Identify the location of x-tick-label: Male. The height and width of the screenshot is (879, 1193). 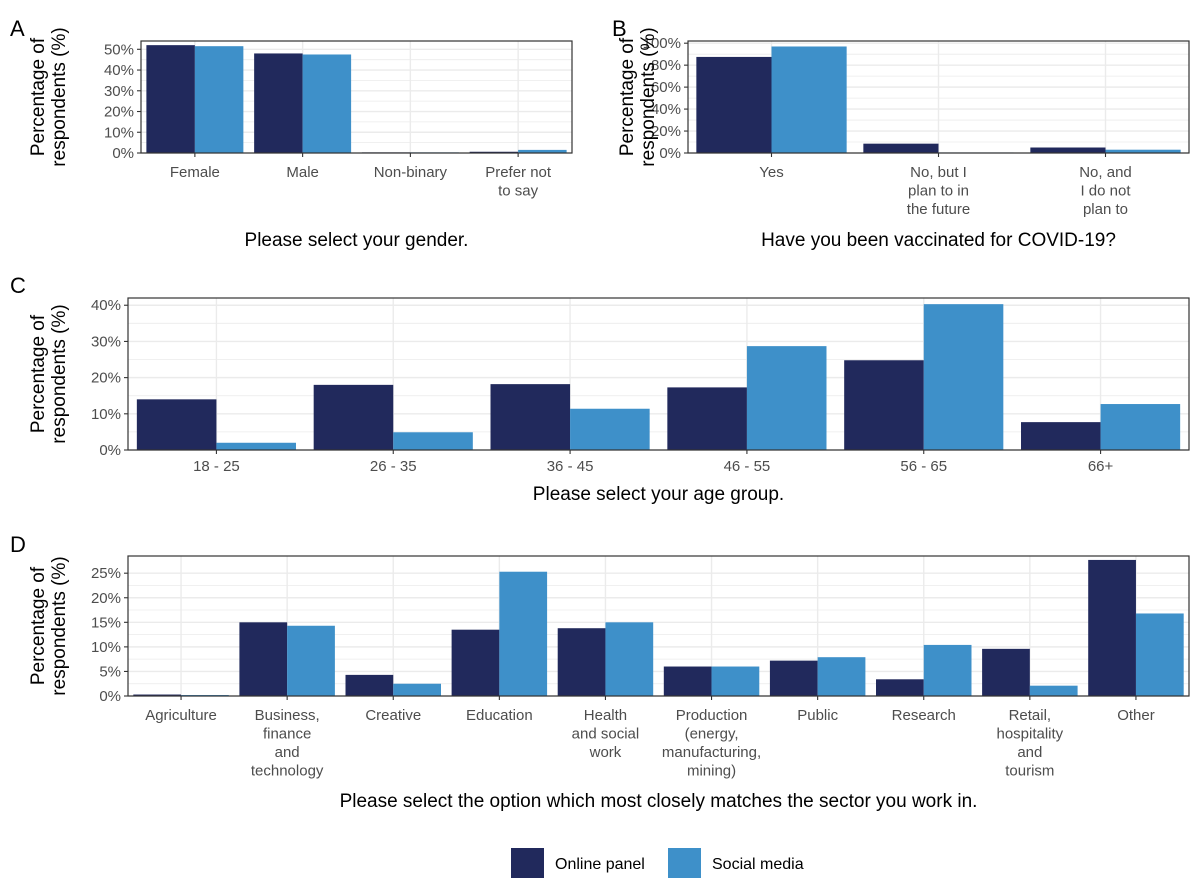
(302, 172).